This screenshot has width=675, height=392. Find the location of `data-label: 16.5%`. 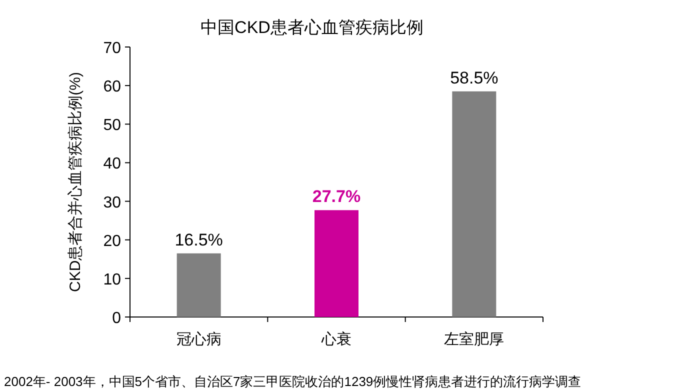

data-label: 16.5% is located at coordinates (198, 240).